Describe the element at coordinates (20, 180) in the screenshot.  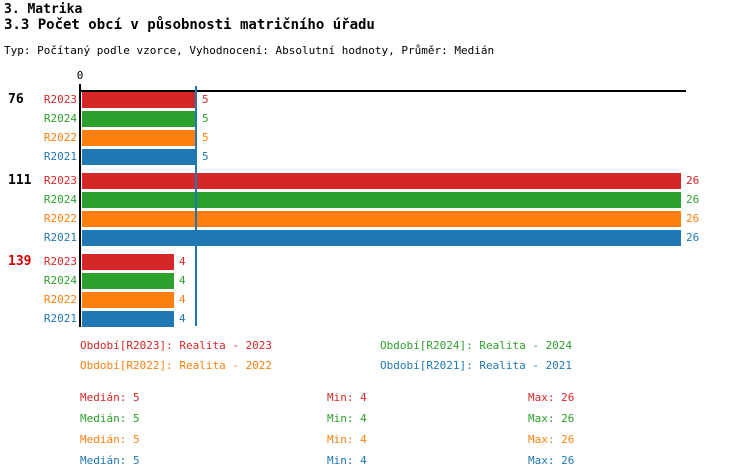
I see `category-label: 111` at that location.